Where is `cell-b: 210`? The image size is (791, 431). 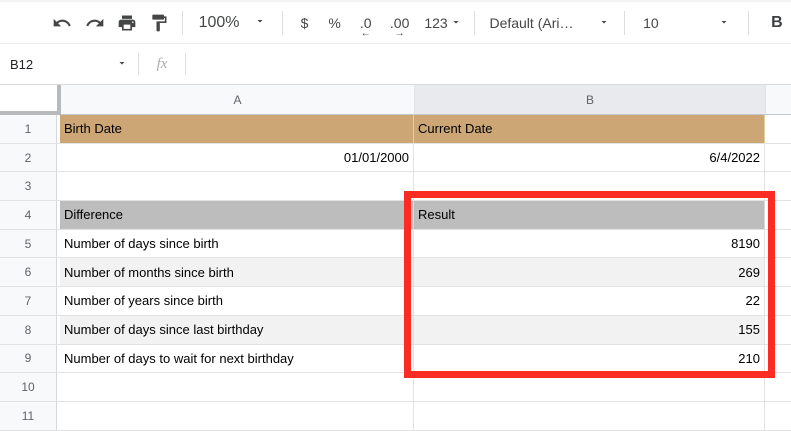
cell-b: 210 is located at coordinates (589, 358).